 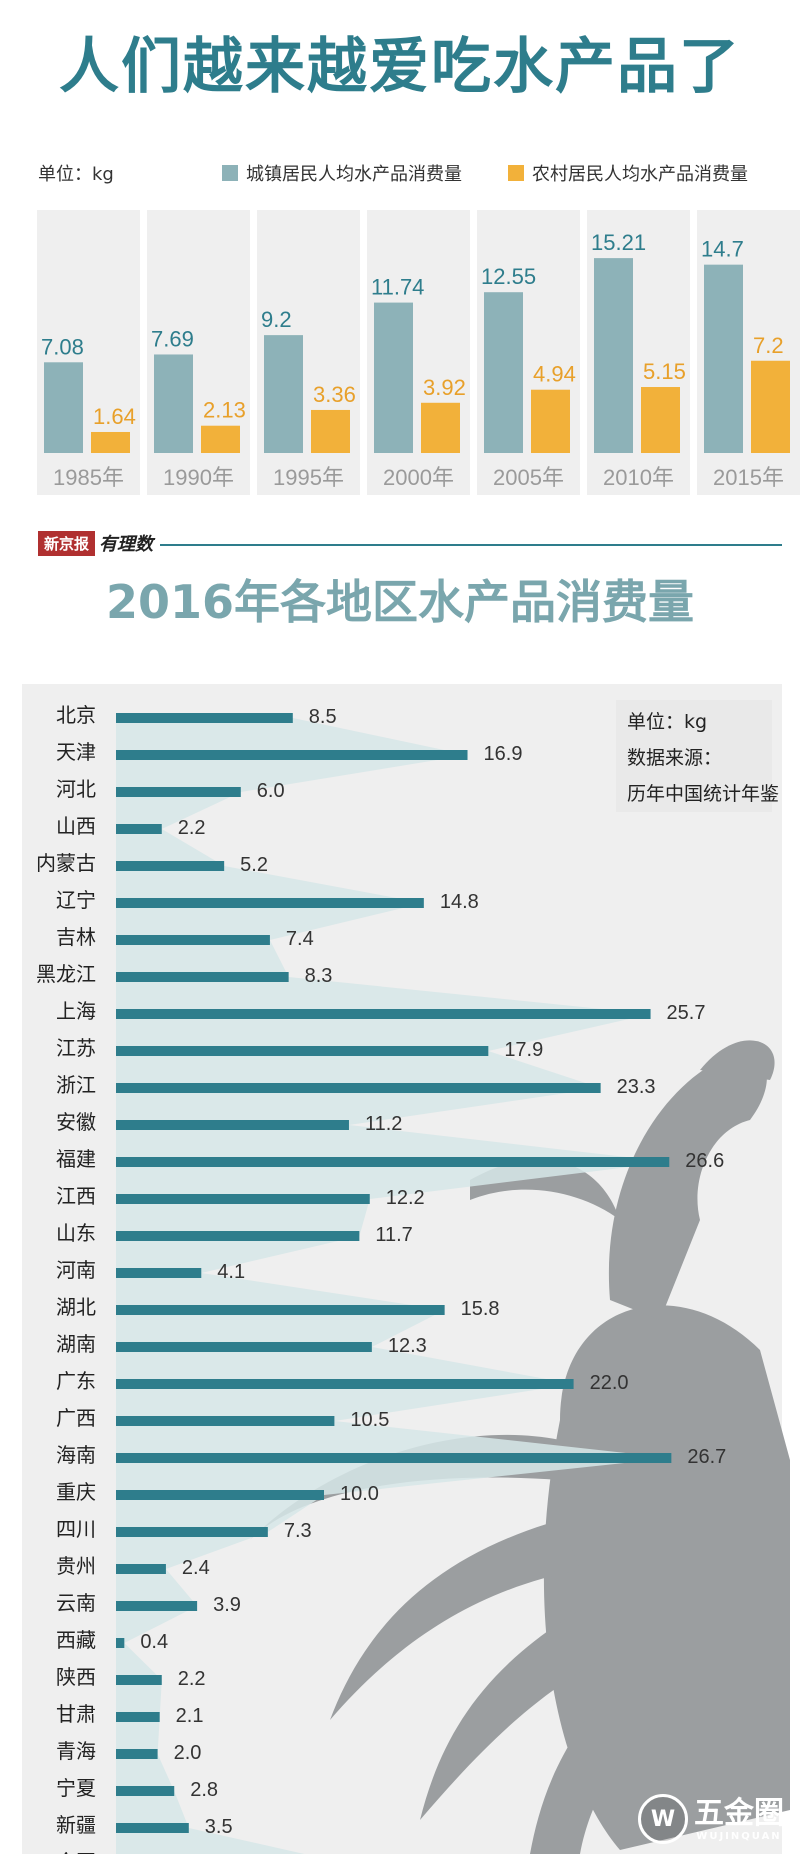 I want to click on legend-label-rural: 农村居民人均水产品消费量, so click(x=640, y=174).